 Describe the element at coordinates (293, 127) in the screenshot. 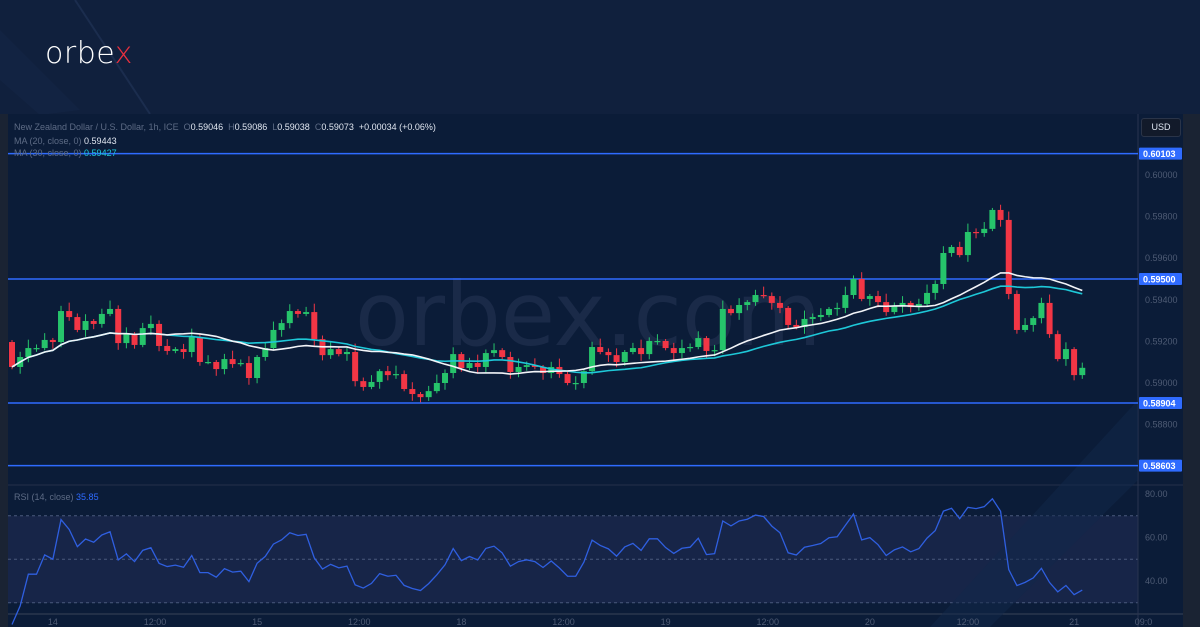

I see `low-value: 0.59038` at that location.